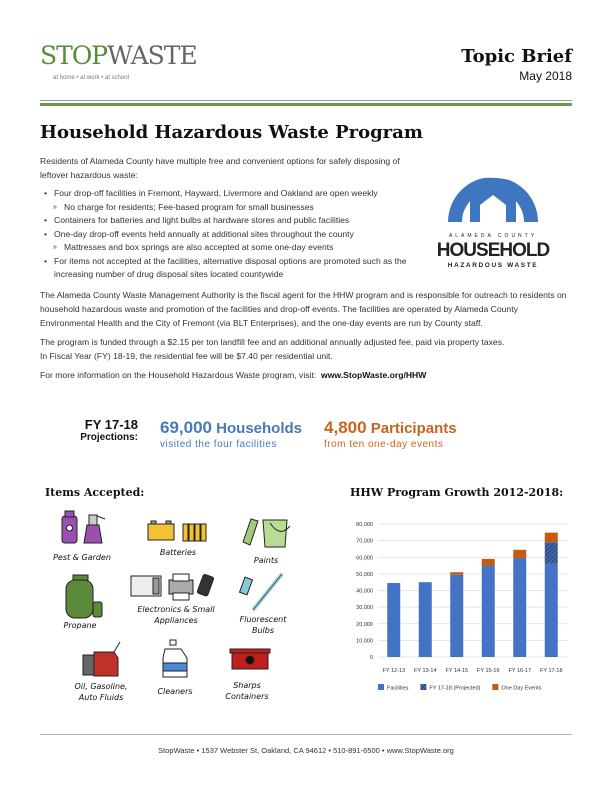  What do you see at coordinates (82, 557) in the screenshot?
I see `item-label: Pest & Garden` at bounding box center [82, 557].